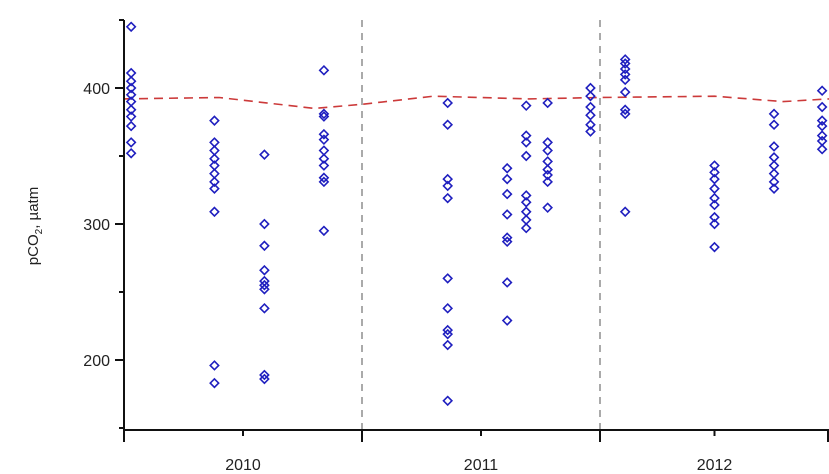  I want to click on x-tick-label: 2010, so click(243, 465).